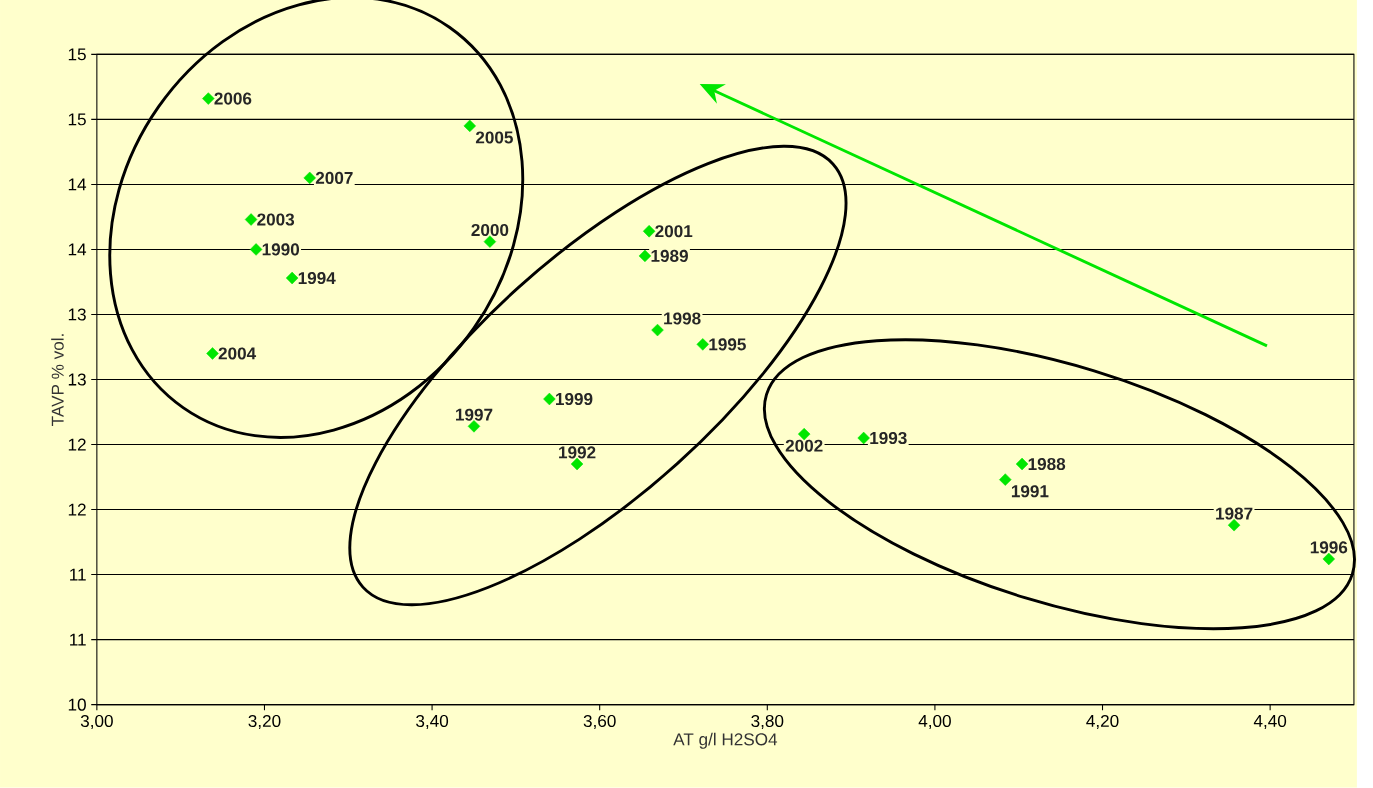 Image resolution: width=1373 pixels, height=788 pixels. What do you see at coordinates (1270, 722) in the screenshot?
I see `x-tick-label: 4,40` at bounding box center [1270, 722].